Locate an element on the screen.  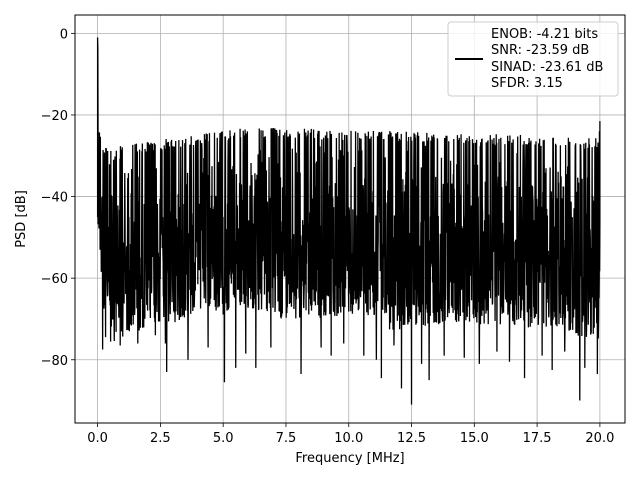
legend-line-1: ENOB: -4.21 bits is located at coordinates (544, 34).